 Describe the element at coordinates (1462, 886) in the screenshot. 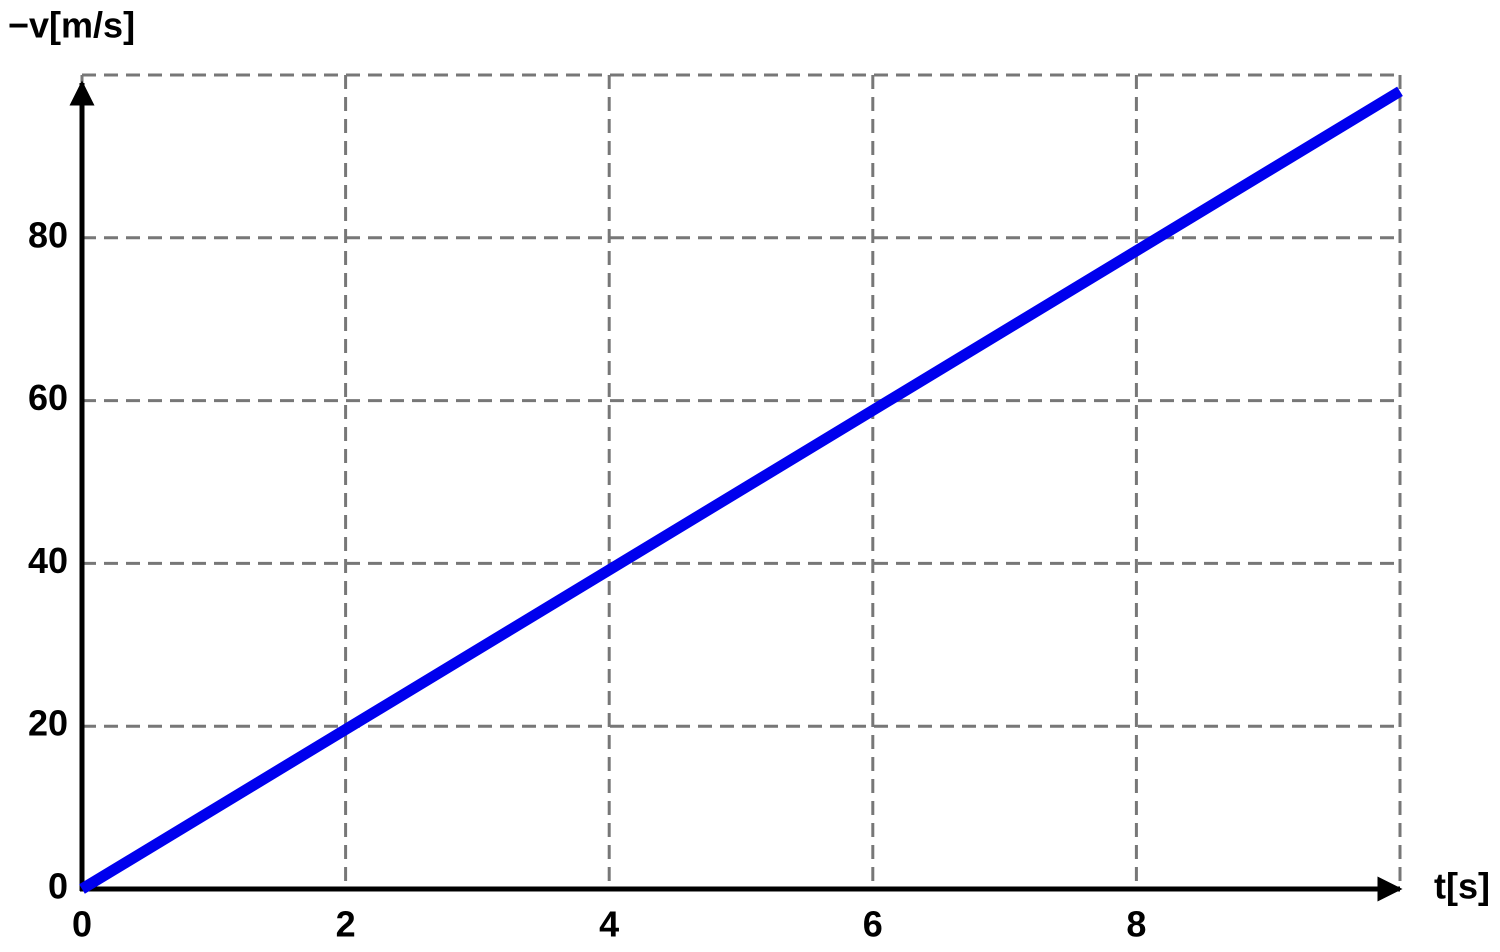

I see `x-axis-label: t[s]` at that location.